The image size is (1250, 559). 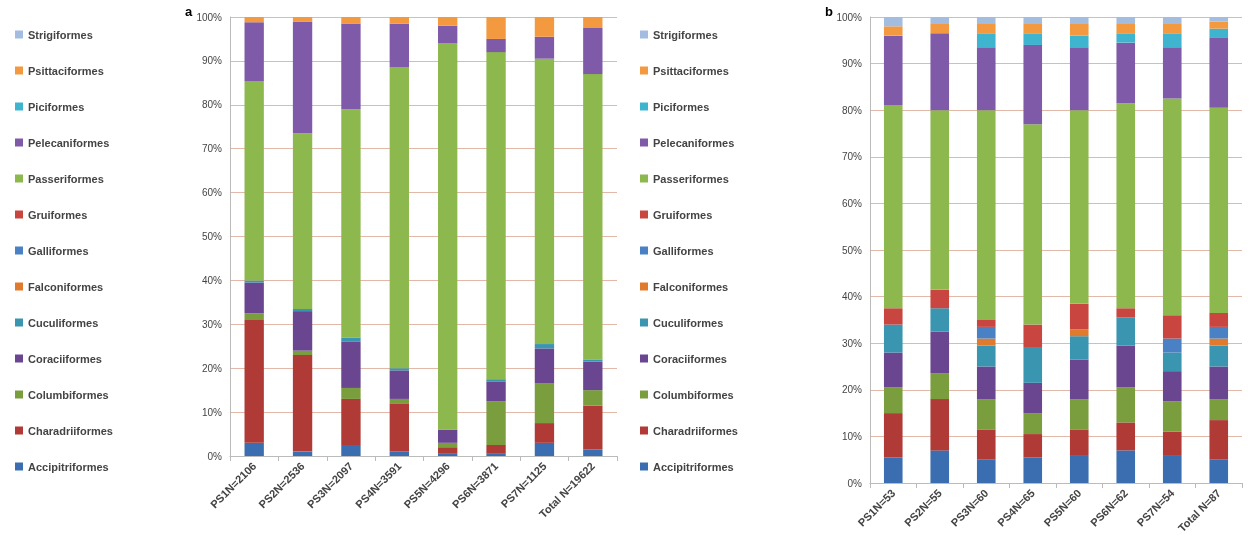 What do you see at coordinates (691, 70) in the screenshot?
I see `legend-label: Psittaciformes` at bounding box center [691, 70].